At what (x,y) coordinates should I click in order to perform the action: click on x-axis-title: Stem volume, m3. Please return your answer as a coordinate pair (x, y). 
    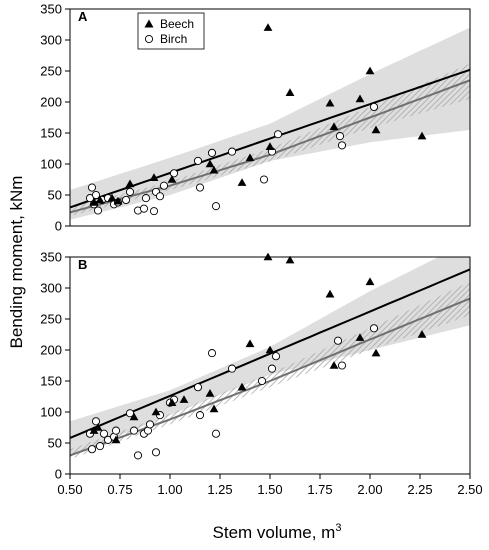
    Looking at the image, I should click on (277, 532).